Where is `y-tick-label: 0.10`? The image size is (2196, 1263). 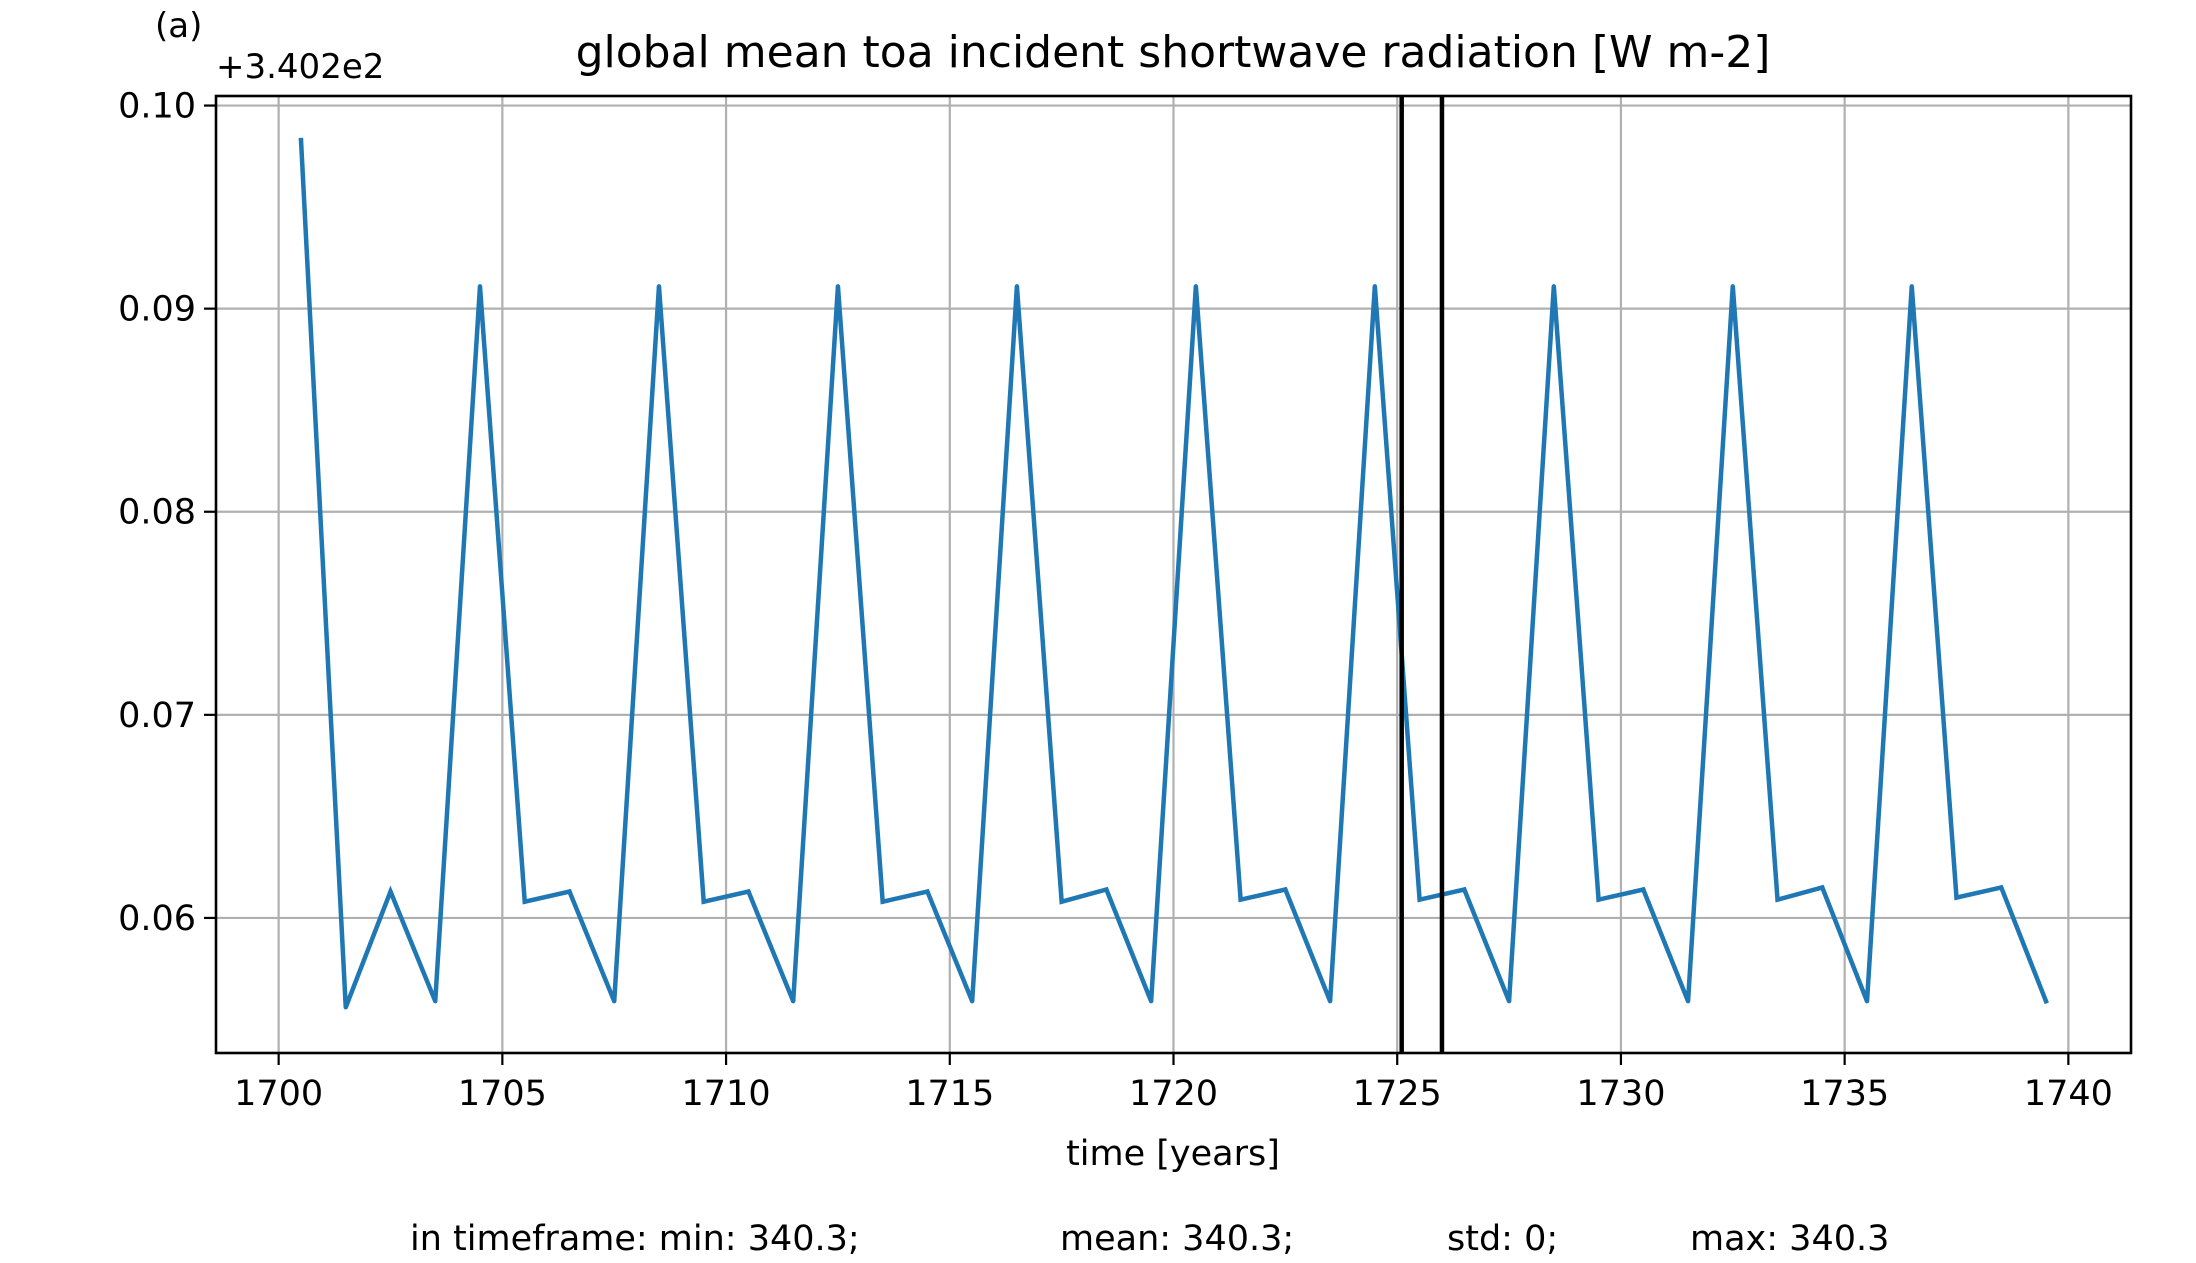
y-tick-label: 0.10 is located at coordinates (157, 107).